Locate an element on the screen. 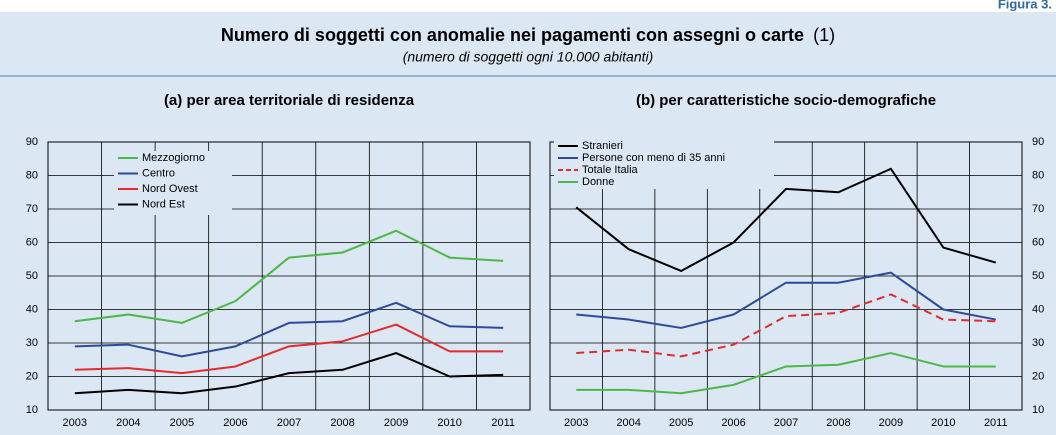 This screenshot has width=1056, height=435. legend-label: Totale Italia is located at coordinates (610, 170).